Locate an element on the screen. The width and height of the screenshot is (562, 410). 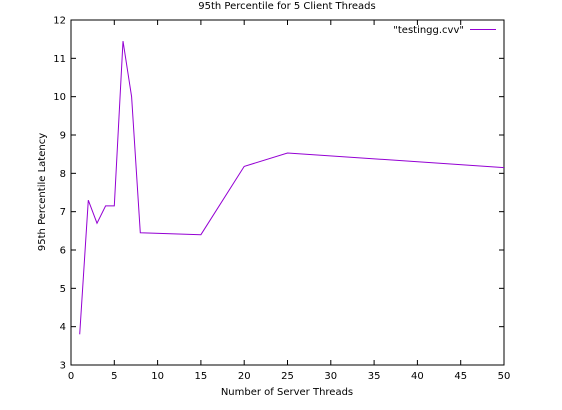
x-tick-label: 40 is located at coordinates (417, 376).